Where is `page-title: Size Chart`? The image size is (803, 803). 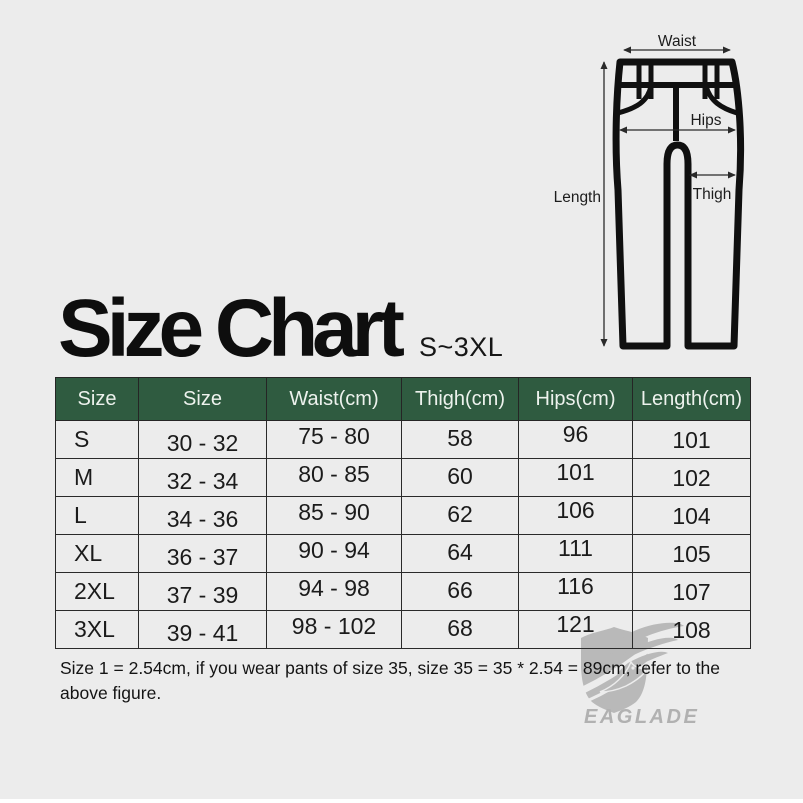
page-title: Size Chart is located at coordinates (231, 328).